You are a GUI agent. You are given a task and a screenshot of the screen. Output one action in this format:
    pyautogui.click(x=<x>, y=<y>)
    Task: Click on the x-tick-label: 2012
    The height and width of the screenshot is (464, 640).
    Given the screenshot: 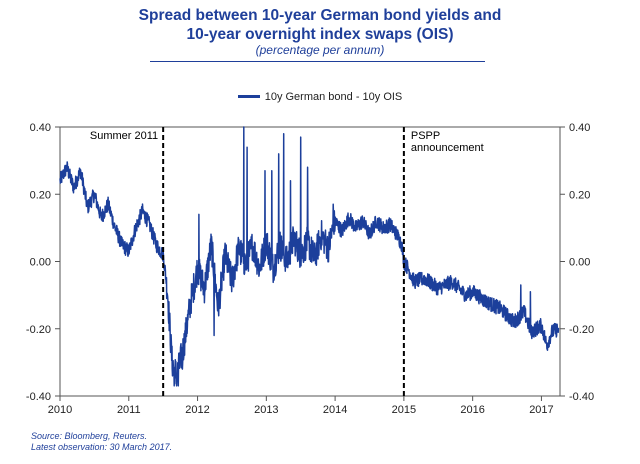 What is the action you would take?
    pyautogui.click(x=197, y=410)
    